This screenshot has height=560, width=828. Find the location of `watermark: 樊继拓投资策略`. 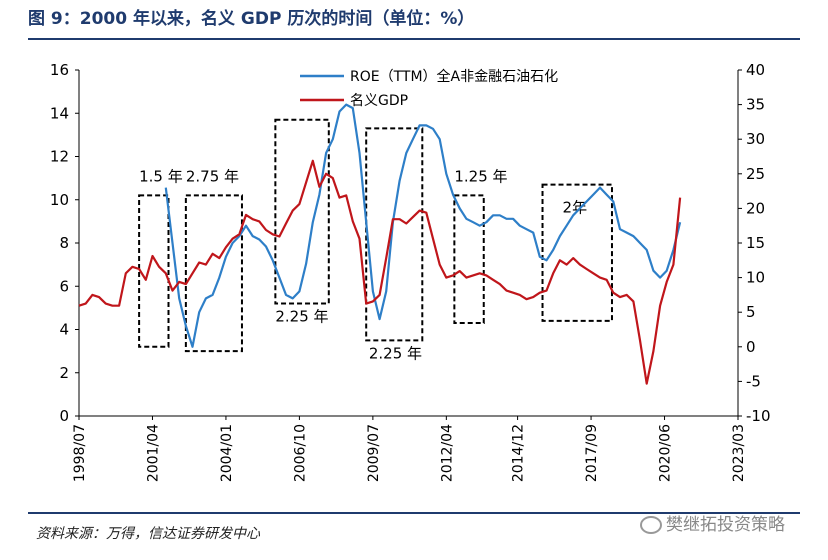

watermark: 樊继拓投资策略 is located at coordinates (712, 522).